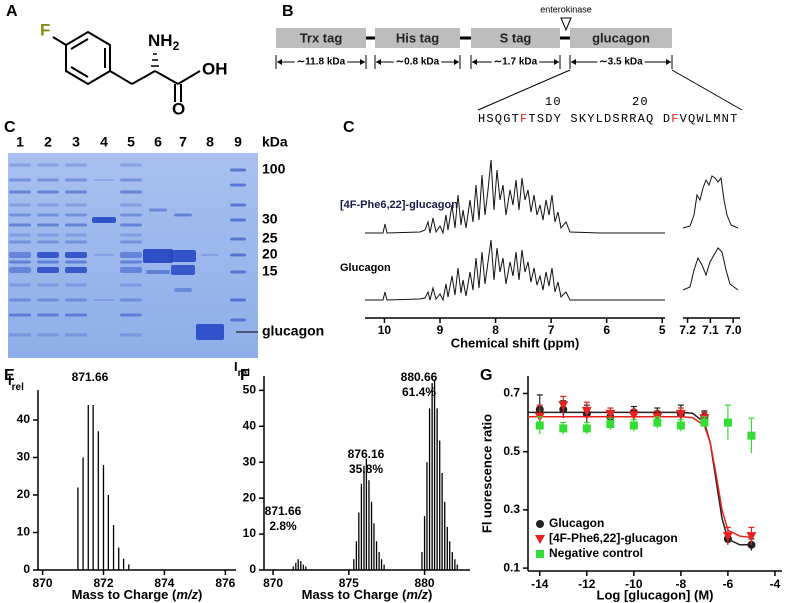  What do you see at coordinates (349, 583) in the screenshot?
I see `x-tick-label: 875` at bounding box center [349, 583].